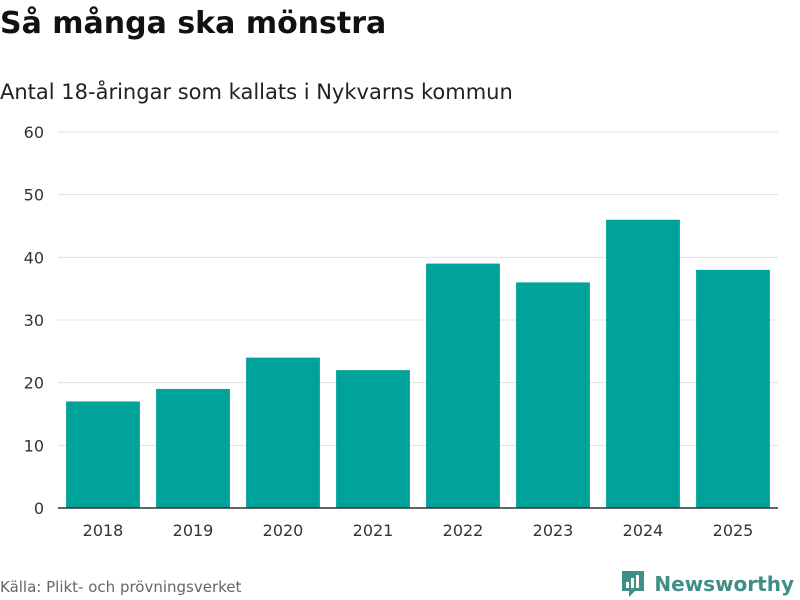 The image size is (800, 600). What do you see at coordinates (34, 257) in the screenshot?
I see `y-tick-label: 40` at bounding box center [34, 257].